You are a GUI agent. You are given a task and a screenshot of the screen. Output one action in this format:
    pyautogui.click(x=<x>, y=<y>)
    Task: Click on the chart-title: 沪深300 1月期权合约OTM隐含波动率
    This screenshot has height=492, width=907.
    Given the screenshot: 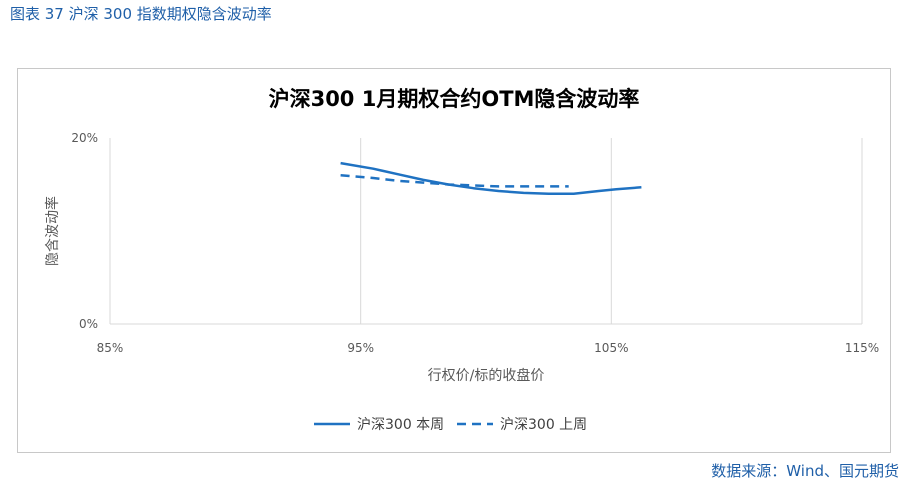 What is the action you would take?
    pyautogui.click(x=454, y=99)
    